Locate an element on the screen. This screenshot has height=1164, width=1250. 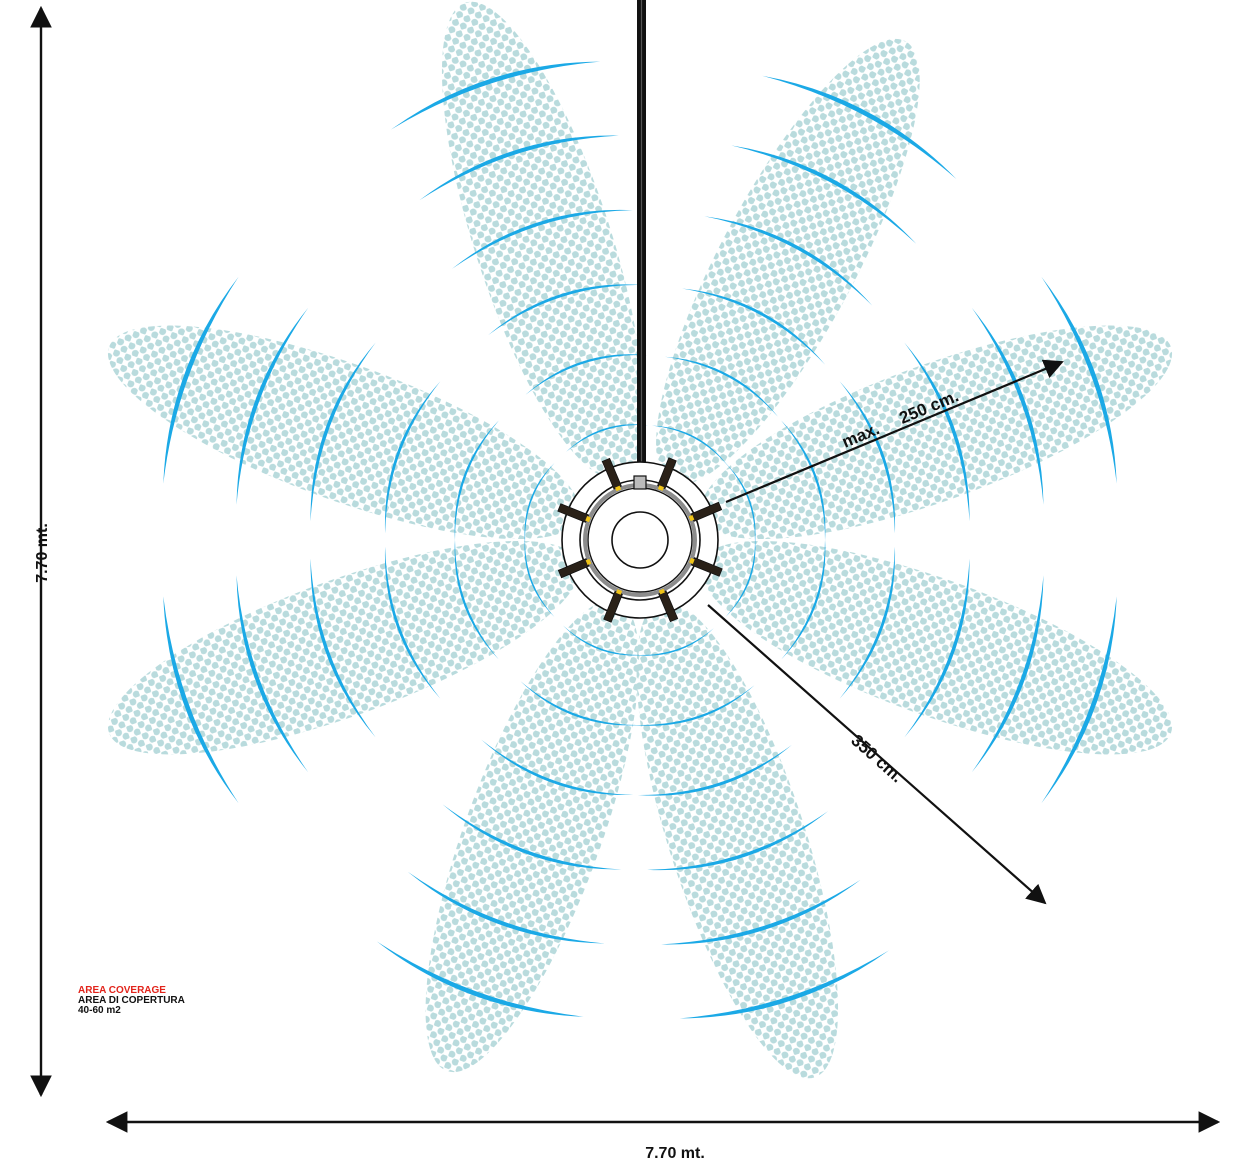
height-dimension-label: 7.70 mt. is located at coordinates (42, 553).